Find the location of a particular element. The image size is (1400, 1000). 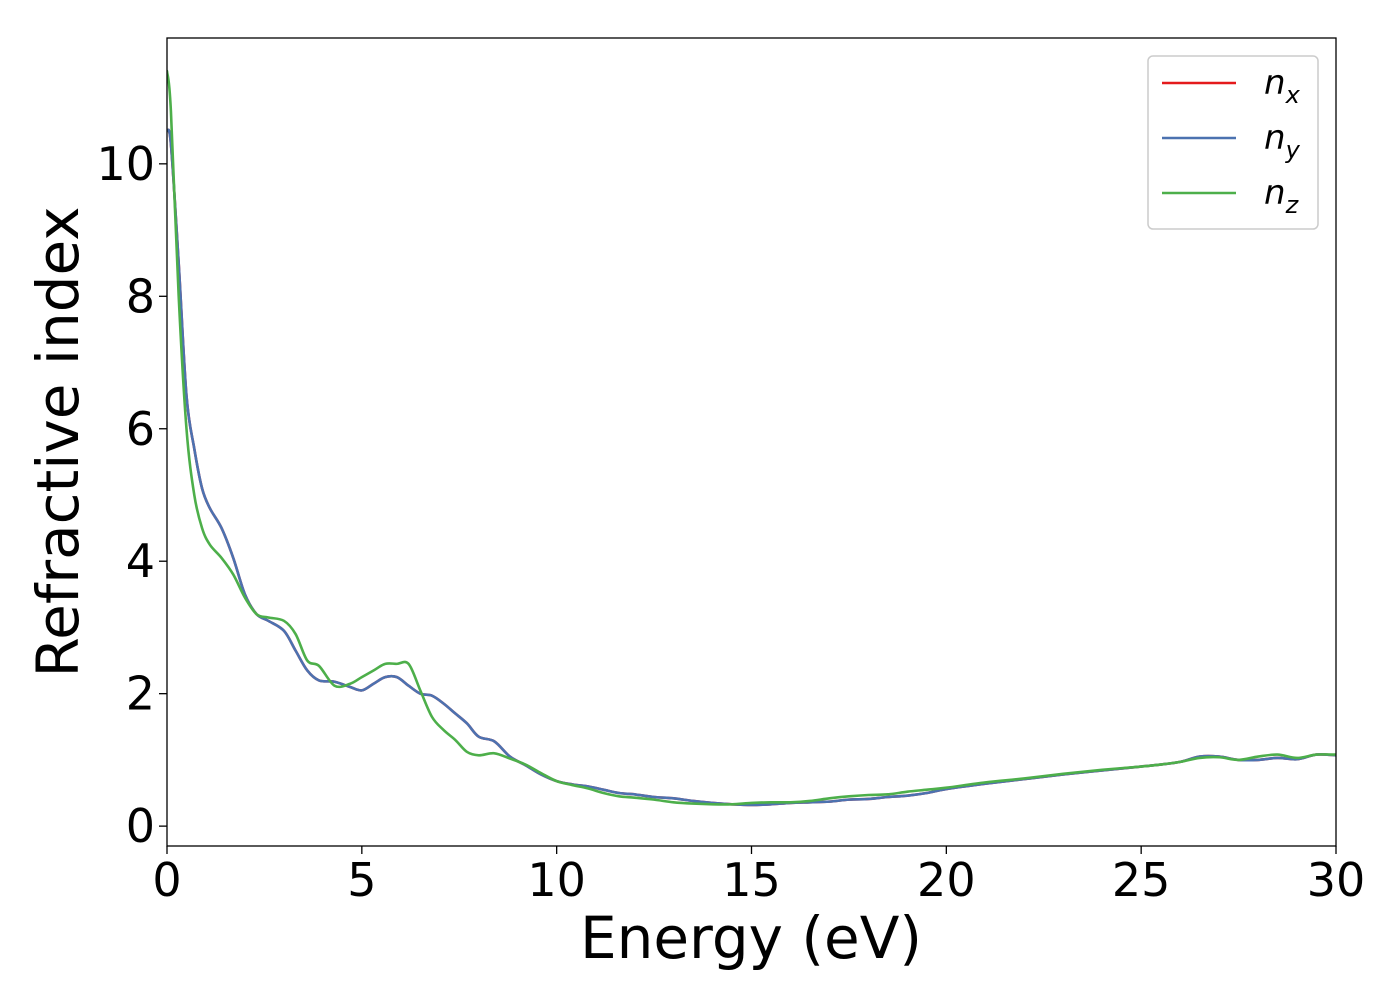

legend-box is located at coordinates (1233, 142).